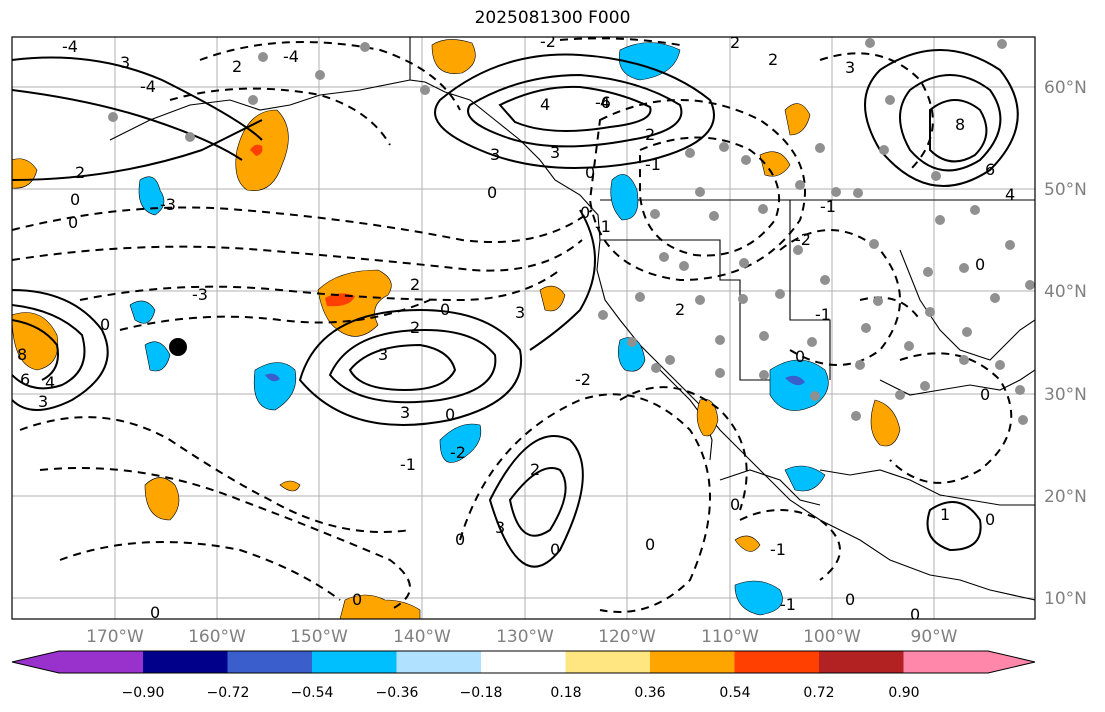  Describe the element at coordinates (730, 637) in the screenshot. I see `lon-label: 110°W` at that location.